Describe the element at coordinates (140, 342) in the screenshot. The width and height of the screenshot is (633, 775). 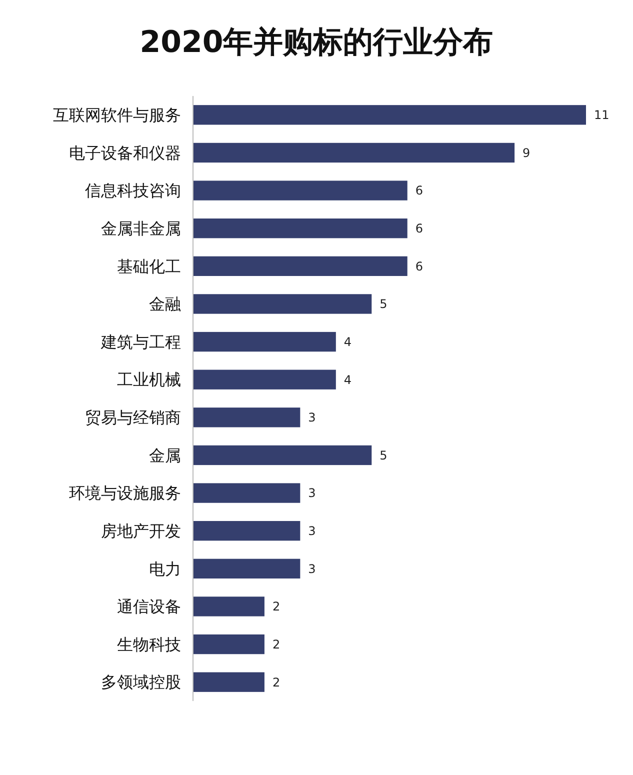
I see `y-tick-label: 建筑与工程` at that location.